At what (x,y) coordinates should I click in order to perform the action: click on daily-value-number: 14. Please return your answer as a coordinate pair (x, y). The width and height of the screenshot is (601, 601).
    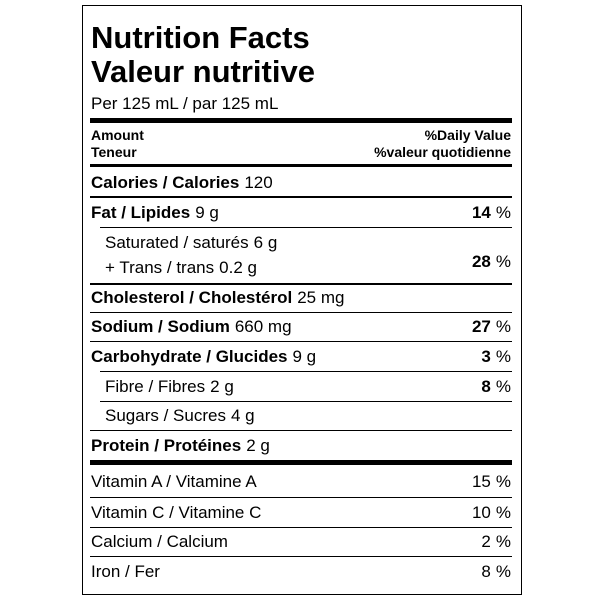
    Looking at the image, I should click on (481, 212).